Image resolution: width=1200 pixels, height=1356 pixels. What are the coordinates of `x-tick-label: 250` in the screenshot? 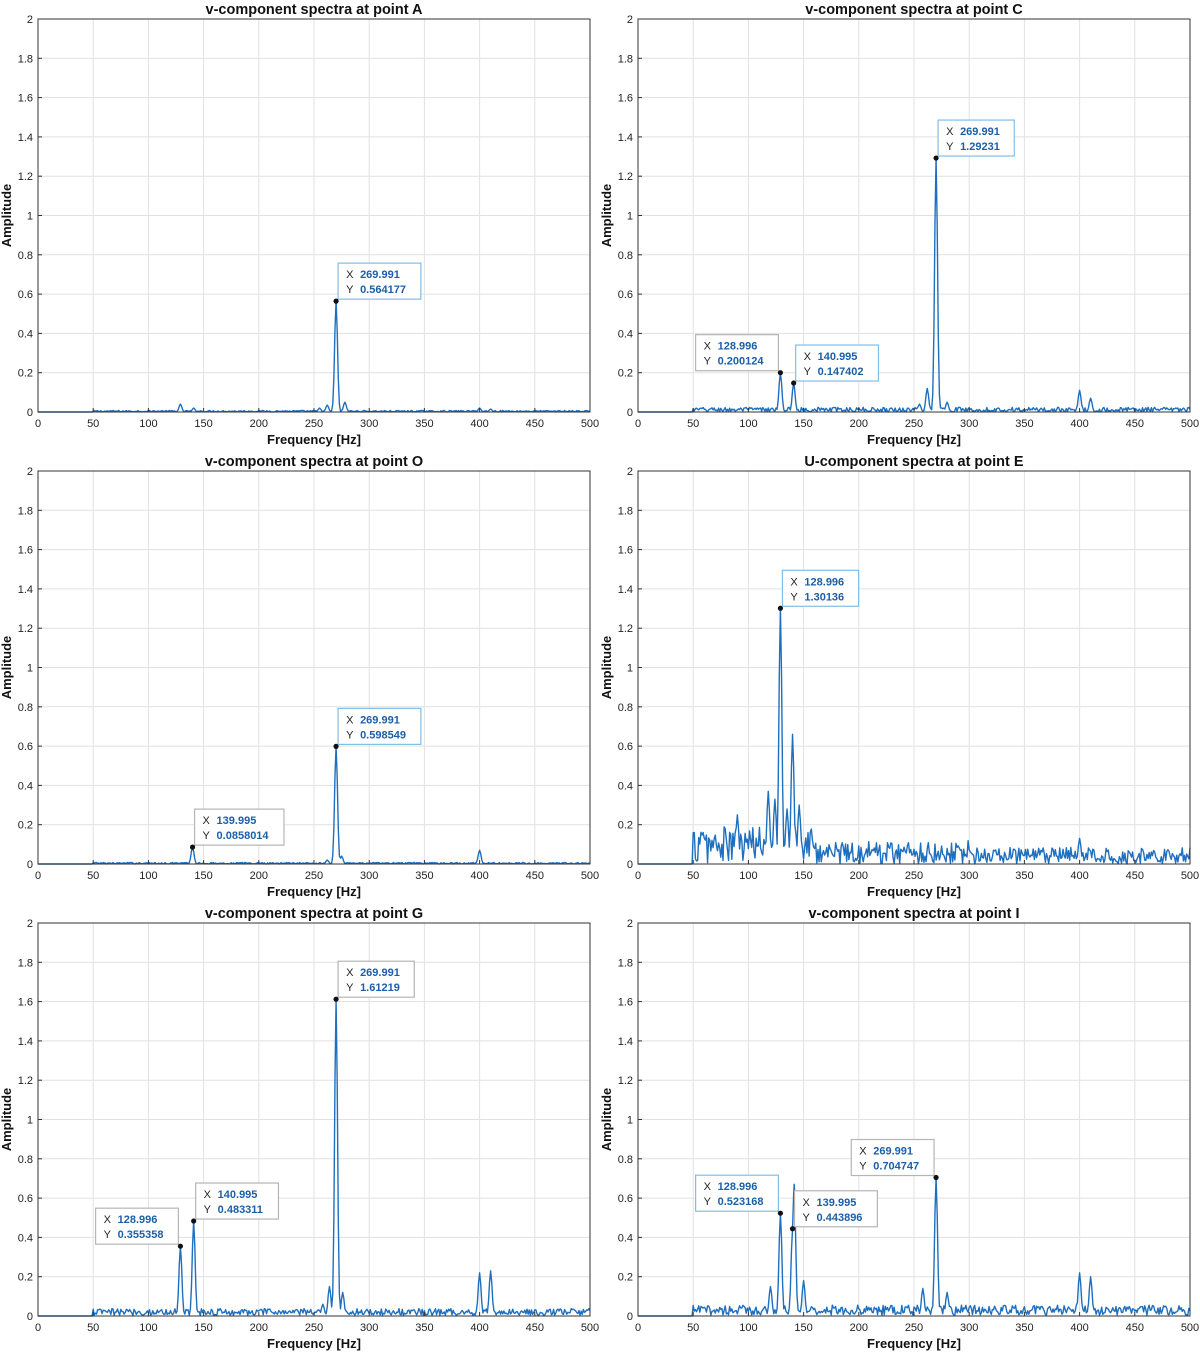 It's located at (914, 876).